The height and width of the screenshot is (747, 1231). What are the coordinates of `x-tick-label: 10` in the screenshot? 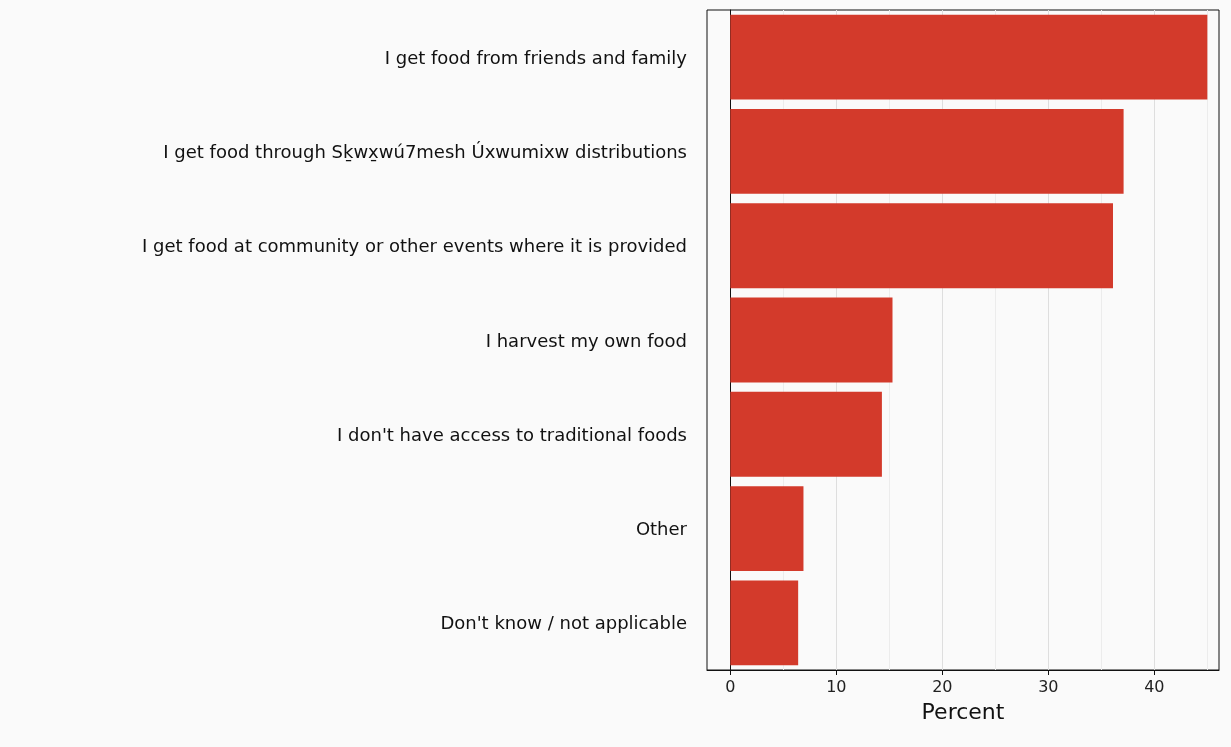 It's located at (836, 686).